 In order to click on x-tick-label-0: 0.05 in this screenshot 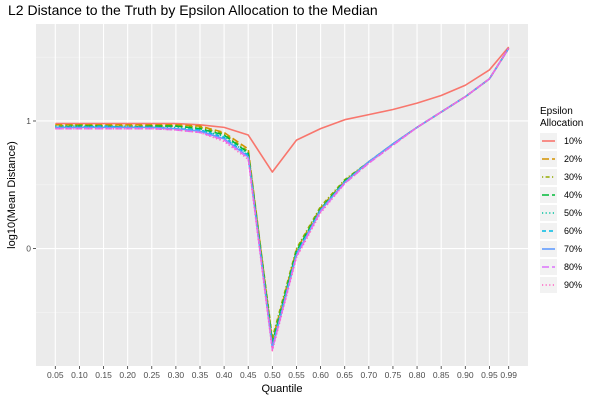, I will do `click(55, 375)`.